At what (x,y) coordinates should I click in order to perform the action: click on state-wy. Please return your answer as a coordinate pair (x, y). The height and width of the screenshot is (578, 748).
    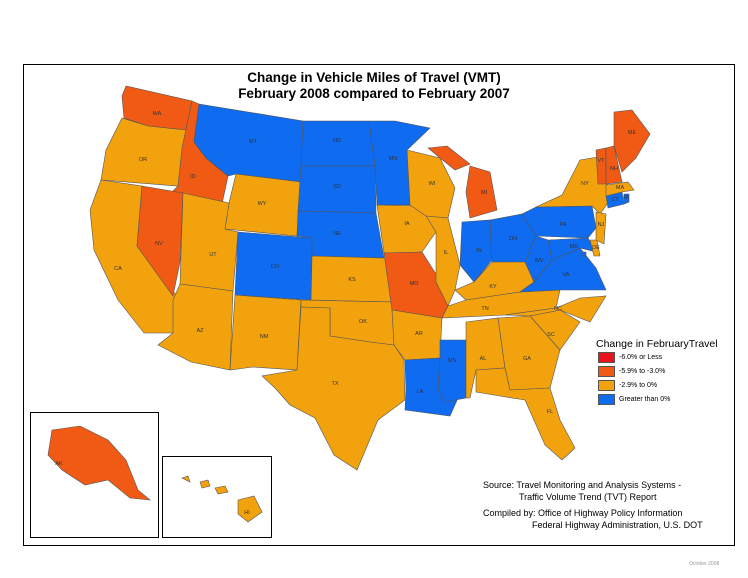
    Looking at the image, I should click on (263, 205).